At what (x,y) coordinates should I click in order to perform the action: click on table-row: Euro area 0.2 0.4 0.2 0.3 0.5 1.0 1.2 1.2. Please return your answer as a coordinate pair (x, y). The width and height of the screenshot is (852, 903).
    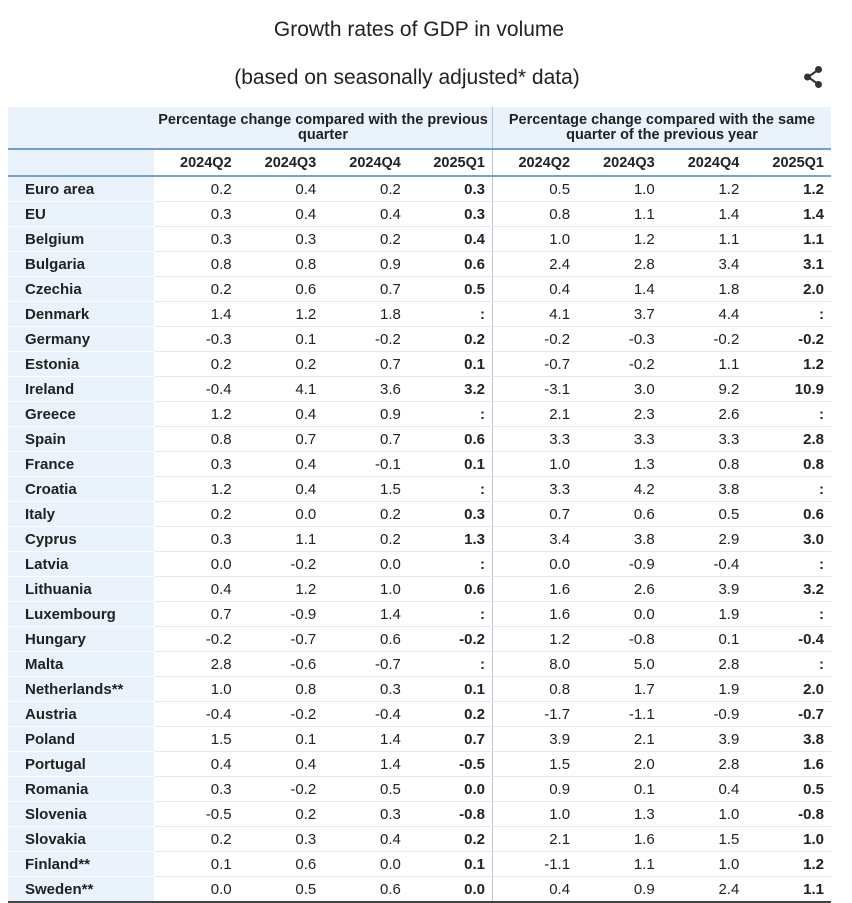
    Looking at the image, I should click on (419, 189).